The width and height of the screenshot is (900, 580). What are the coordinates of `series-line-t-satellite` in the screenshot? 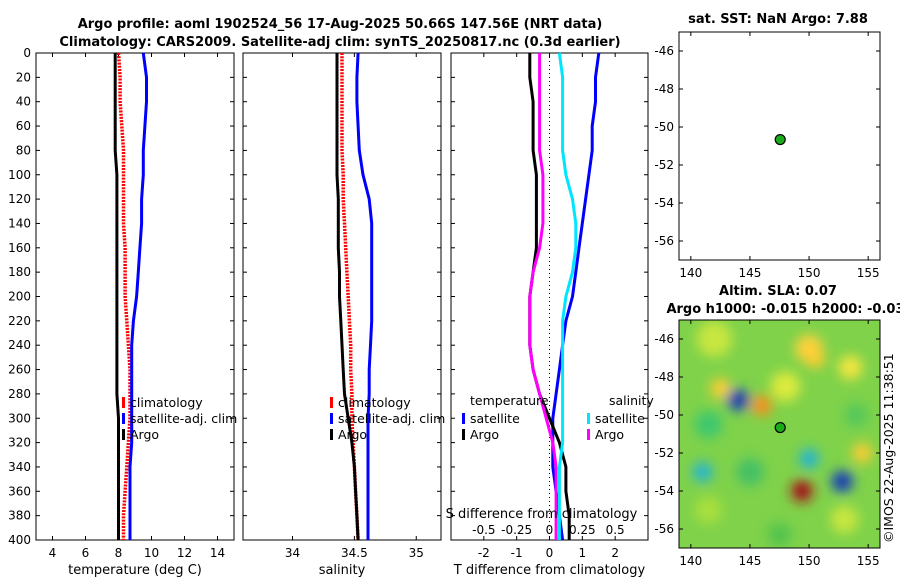 It's located at (576, 296).